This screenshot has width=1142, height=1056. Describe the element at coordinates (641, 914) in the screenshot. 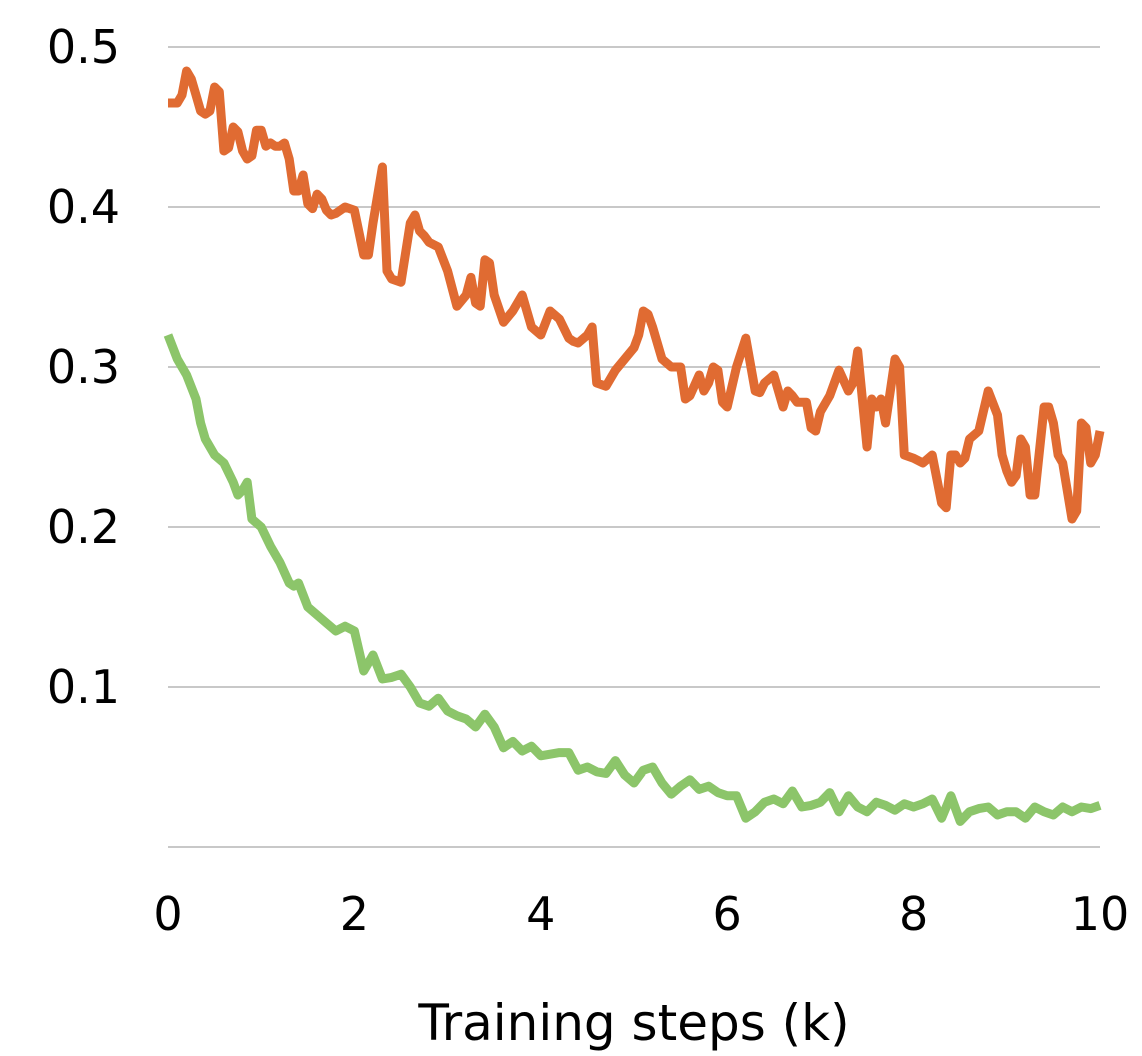

I see `x-tick-labels: 0 2 4 6 8 10` at that location.